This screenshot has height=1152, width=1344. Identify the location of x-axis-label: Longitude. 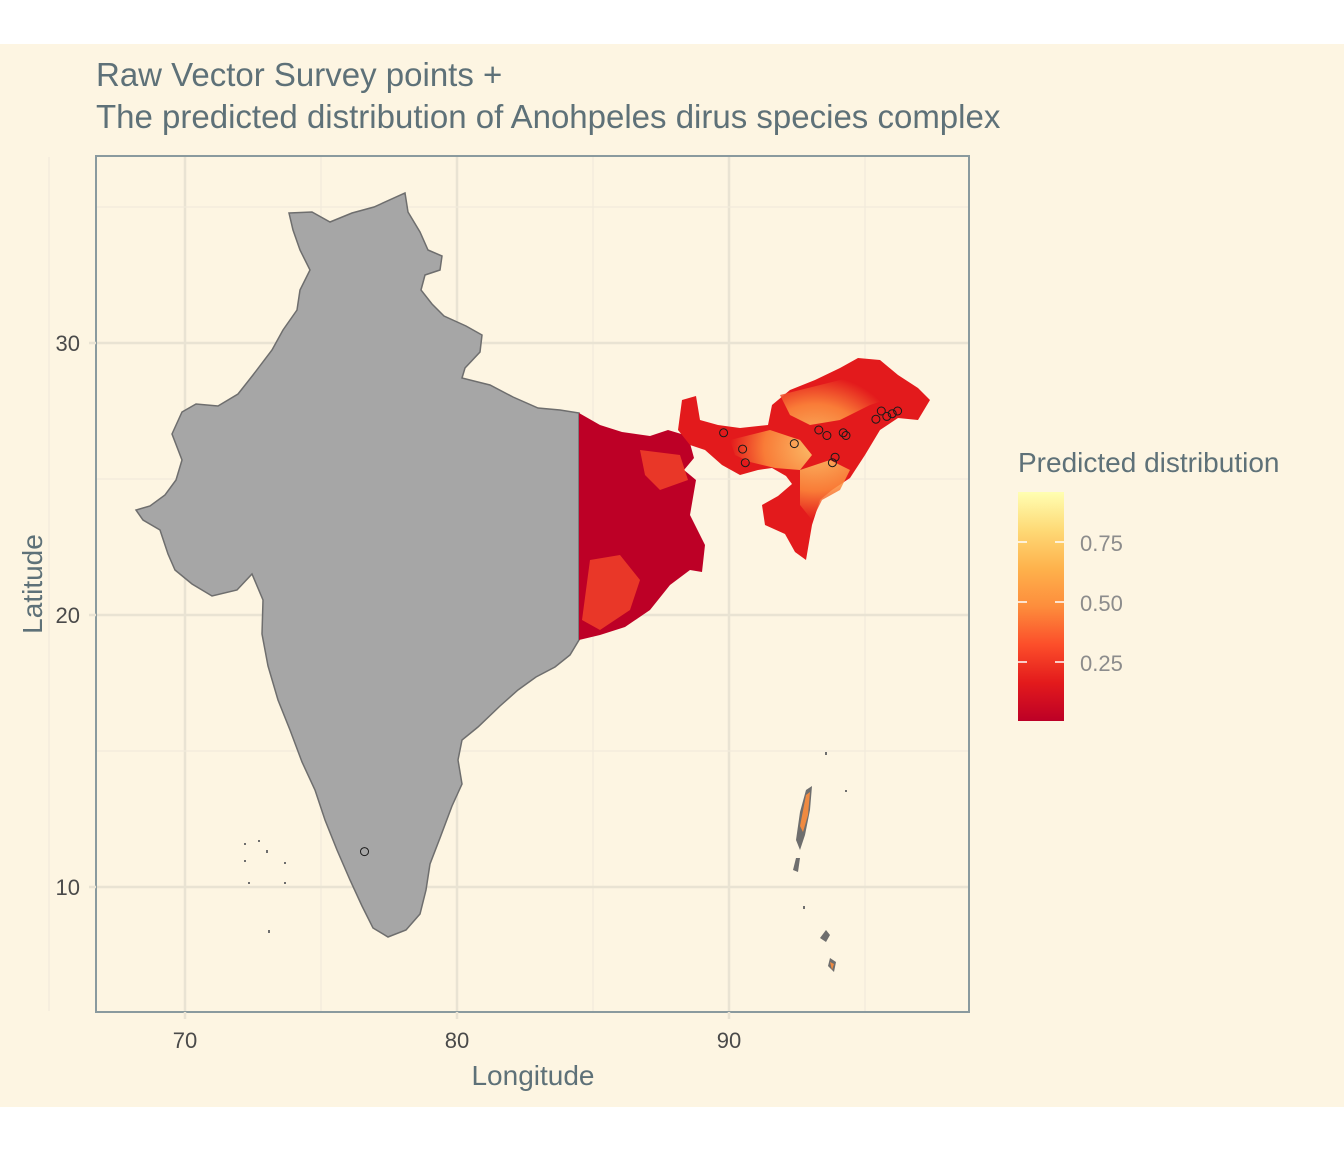
(532, 1075).